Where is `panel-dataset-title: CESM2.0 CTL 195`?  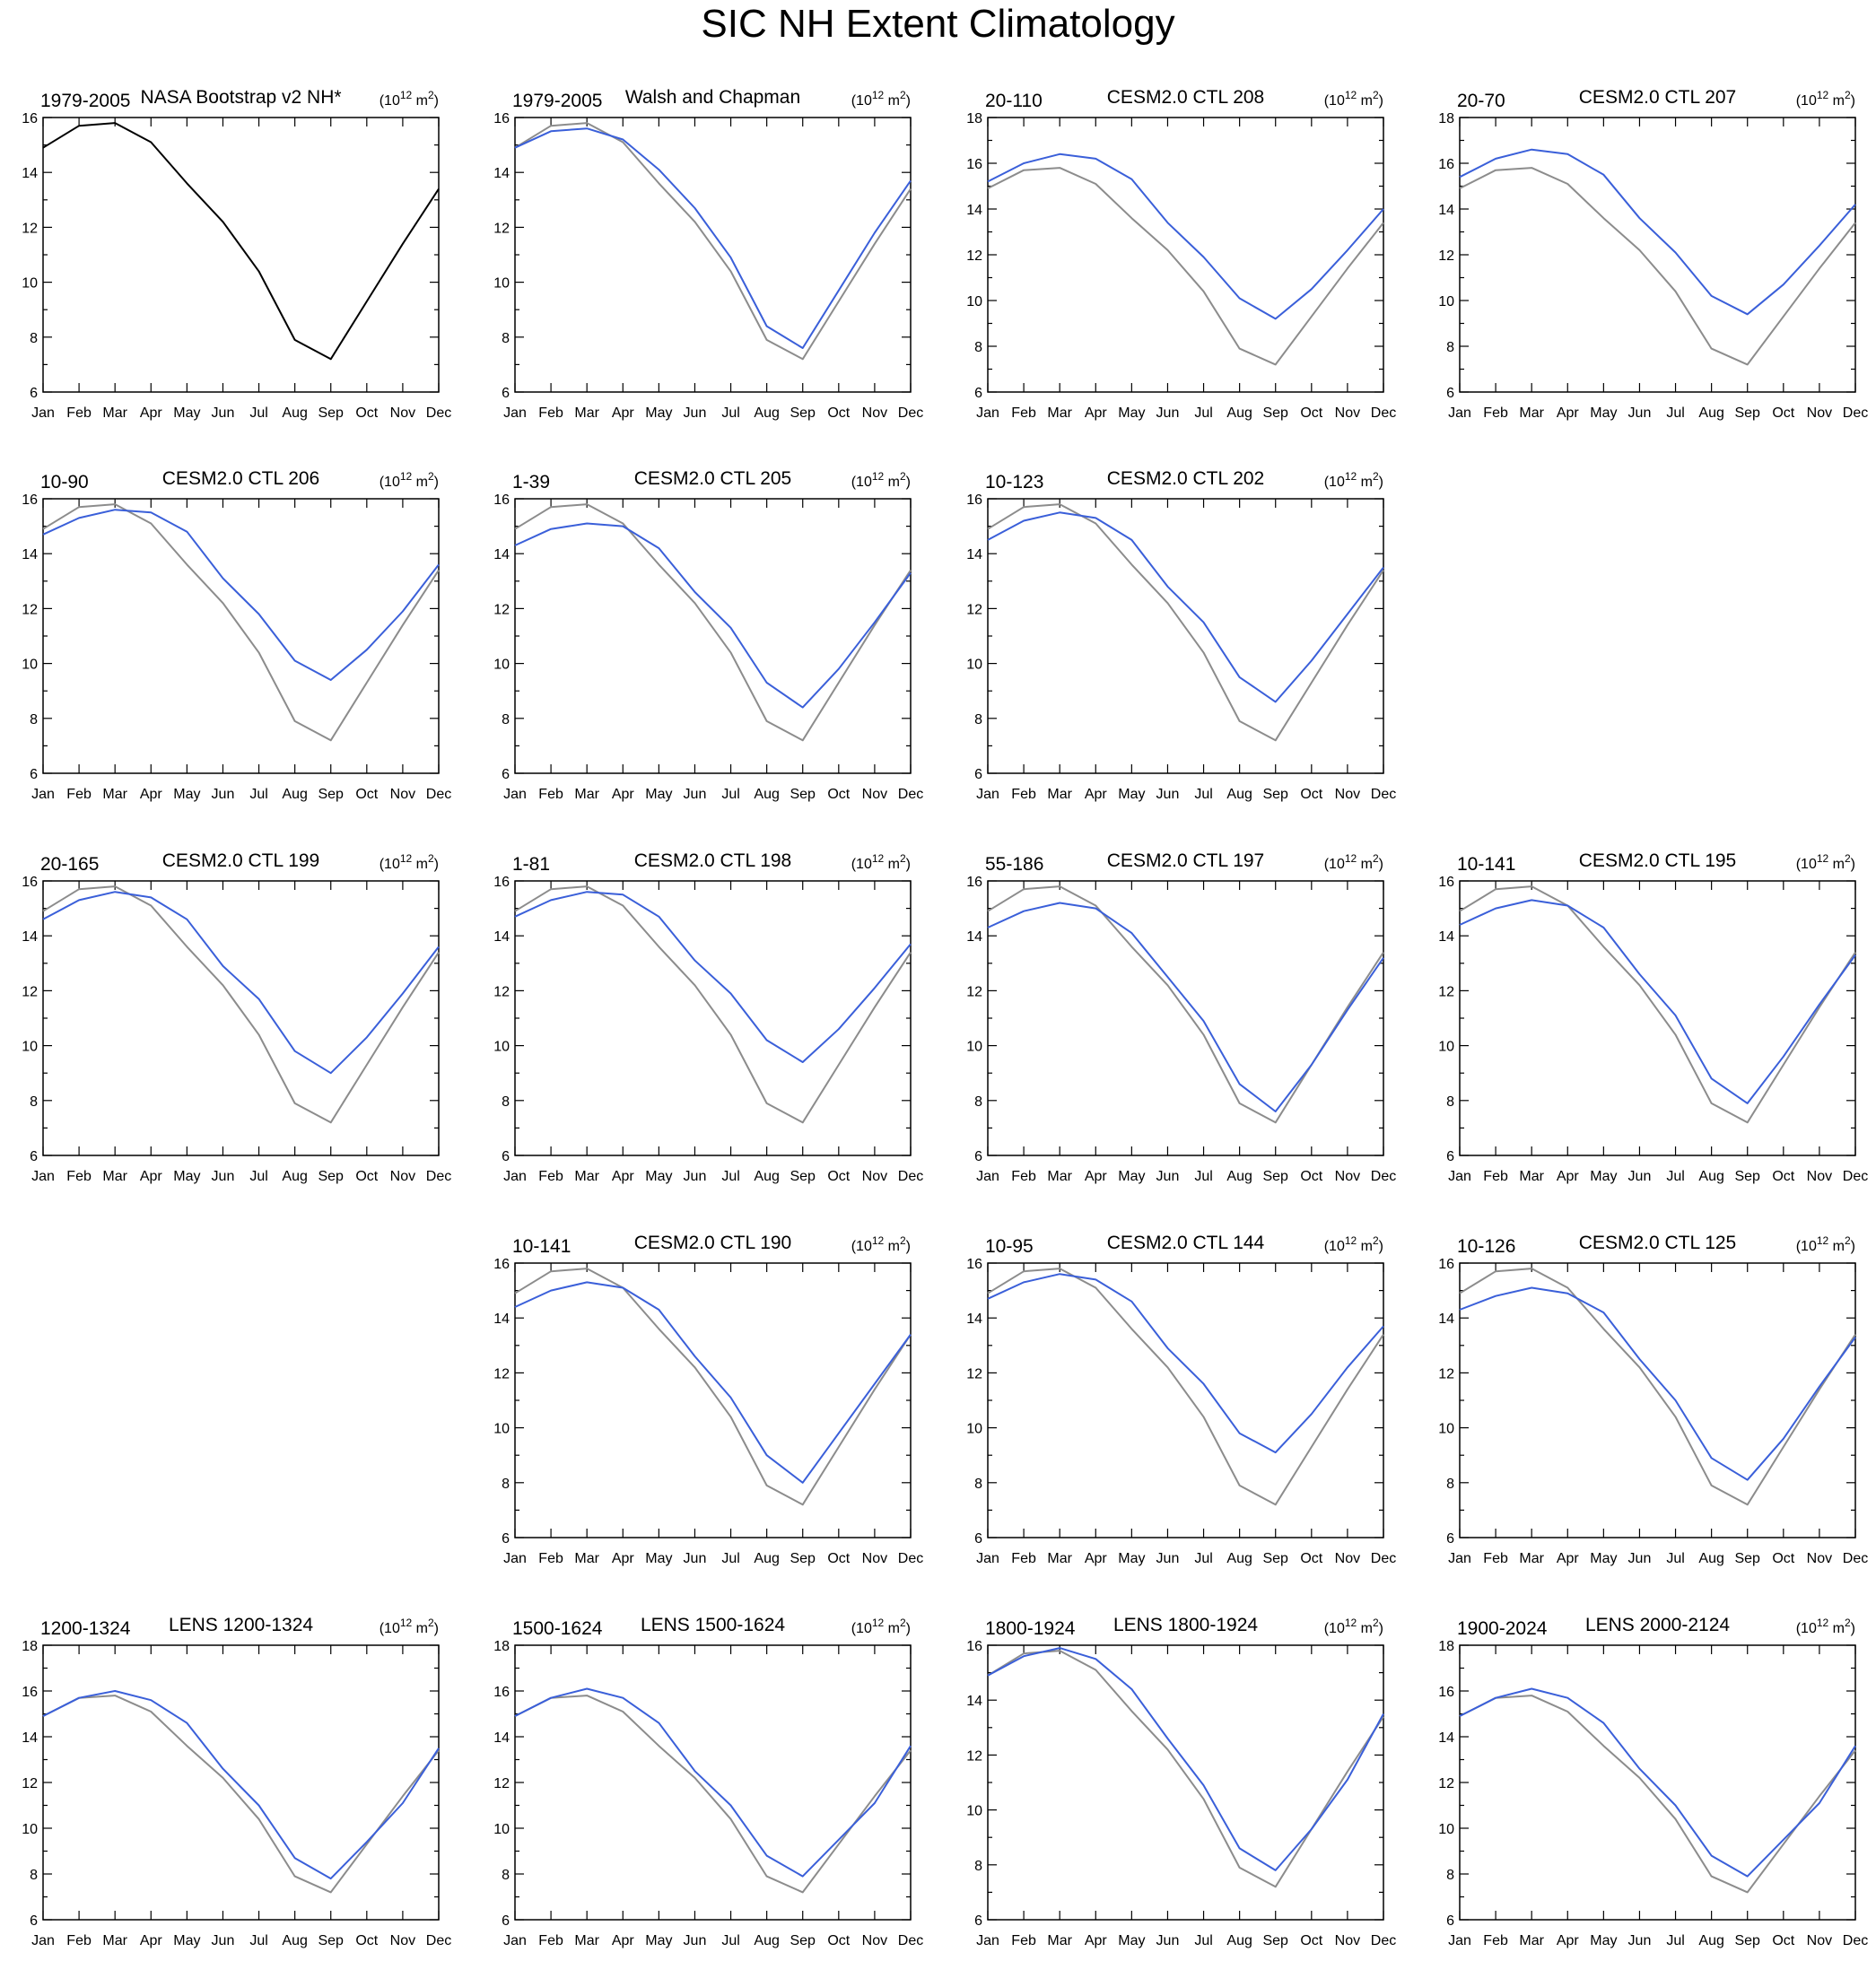 panel-dataset-title: CESM2.0 CTL 195 is located at coordinates (1657, 860).